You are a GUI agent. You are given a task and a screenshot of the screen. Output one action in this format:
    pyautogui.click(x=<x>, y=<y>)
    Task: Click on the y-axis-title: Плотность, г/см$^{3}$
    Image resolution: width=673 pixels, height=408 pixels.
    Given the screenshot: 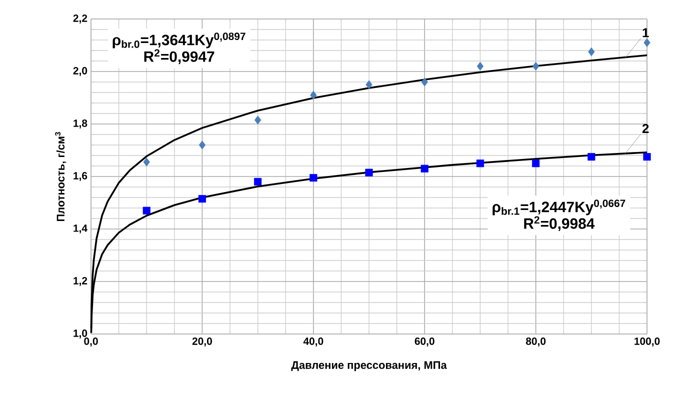 What is the action you would take?
    pyautogui.click(x=60, y=177)
    